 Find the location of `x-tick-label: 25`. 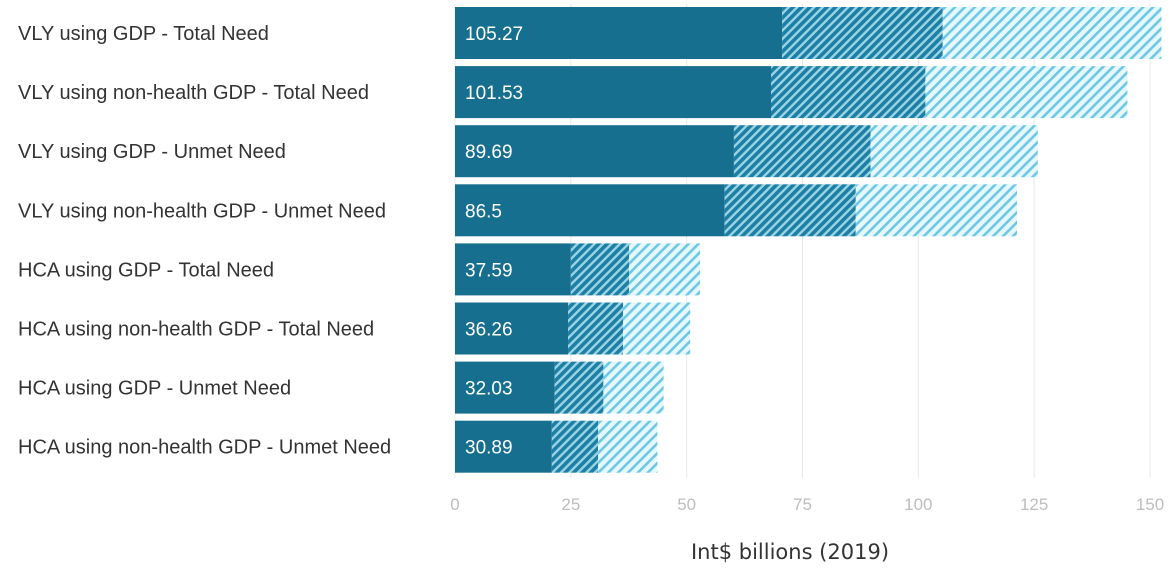

x-tick-label: 25 is located at coordinates (570, 504).